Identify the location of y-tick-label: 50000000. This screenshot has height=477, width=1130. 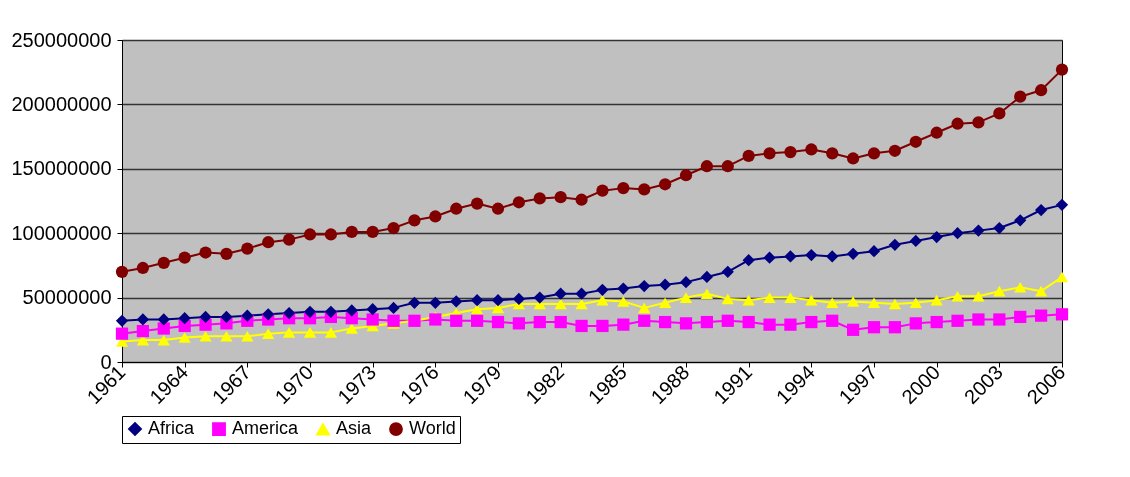
(67, 297).